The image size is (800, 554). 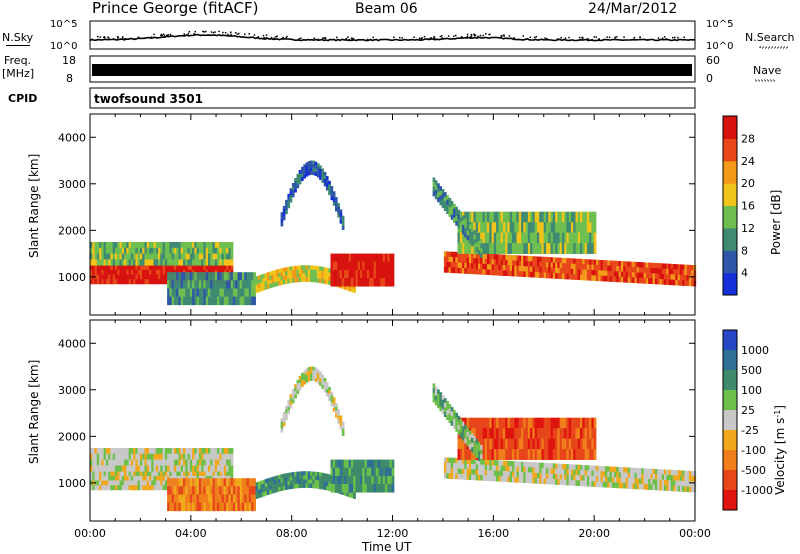 I want to click on colorbar-tick-label: -25, so click(x=750, y=430).